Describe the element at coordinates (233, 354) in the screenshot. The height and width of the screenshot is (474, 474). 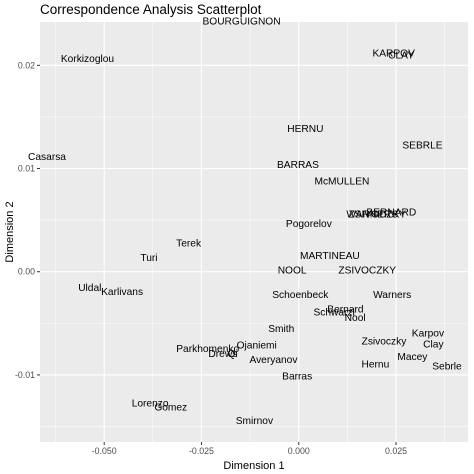
I see `point-label: Qi` at that location.